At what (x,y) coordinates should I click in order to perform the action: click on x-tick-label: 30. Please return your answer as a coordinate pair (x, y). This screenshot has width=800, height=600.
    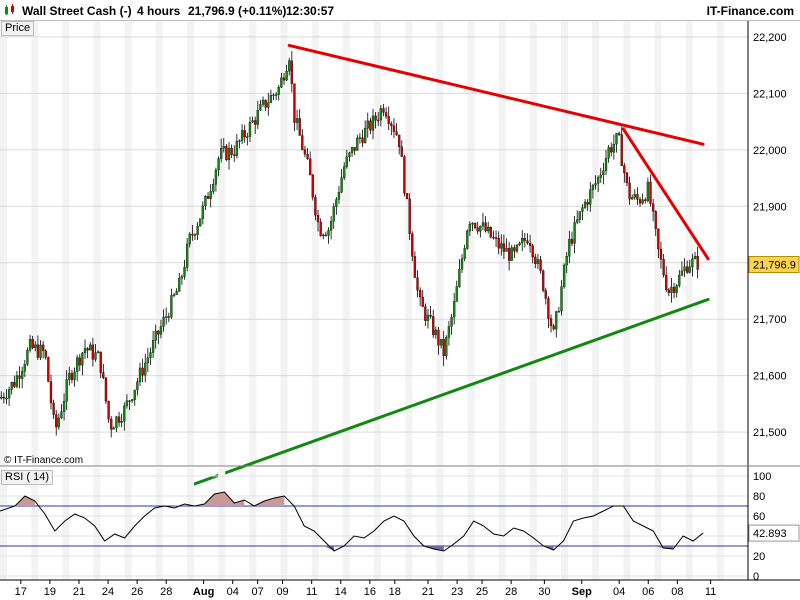
    Looking at the image, I should click on (544, 592).